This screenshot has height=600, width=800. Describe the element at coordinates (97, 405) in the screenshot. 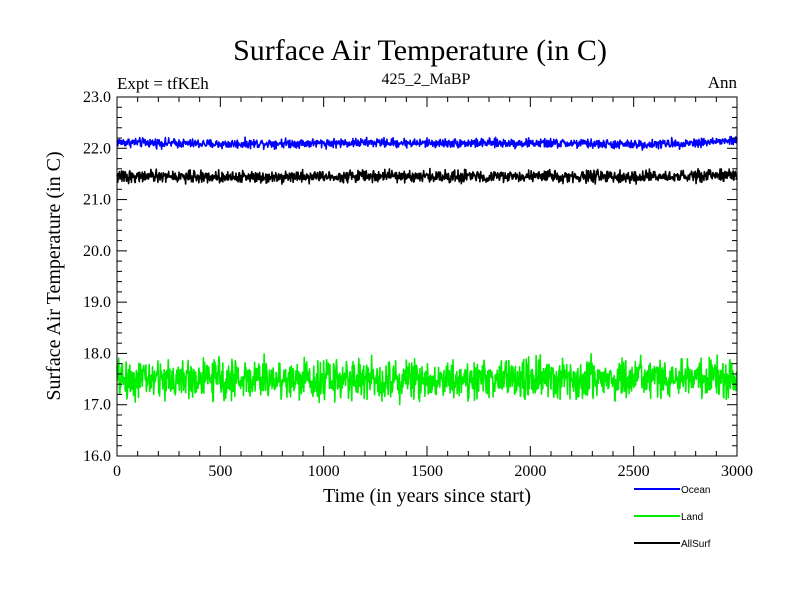

I see `y-tick-label: 17.0` at that location.